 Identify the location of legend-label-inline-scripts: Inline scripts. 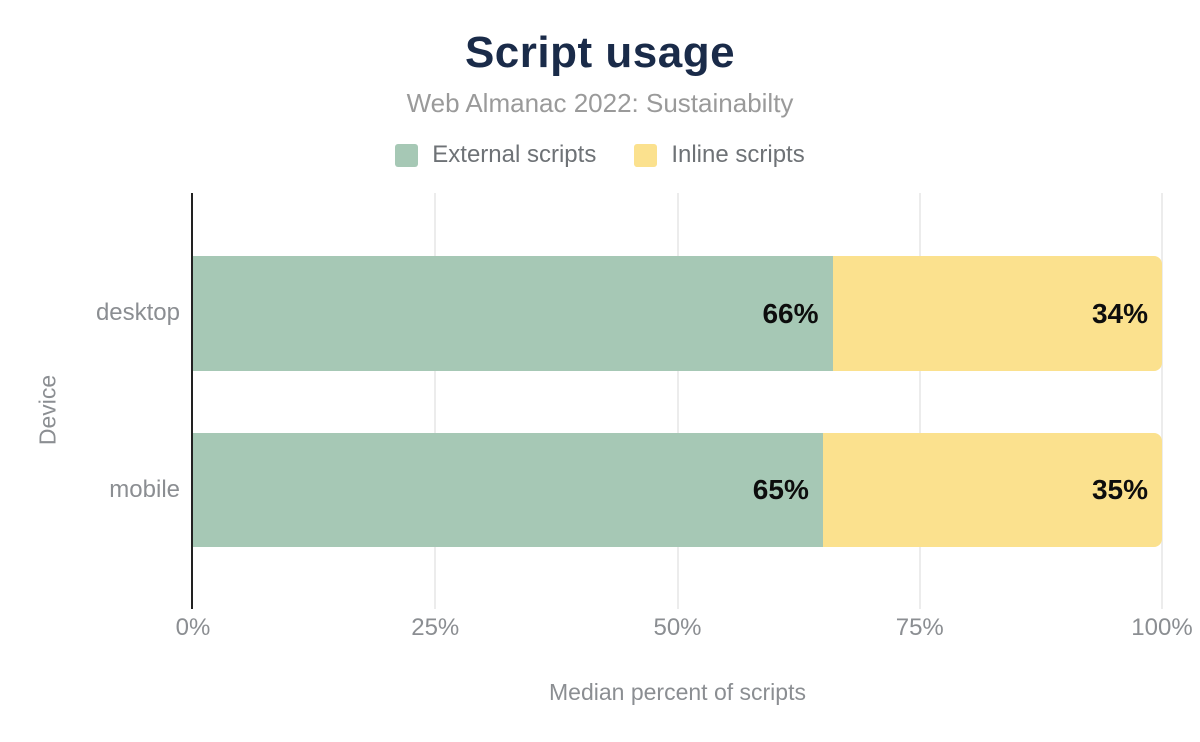
(738, 154).